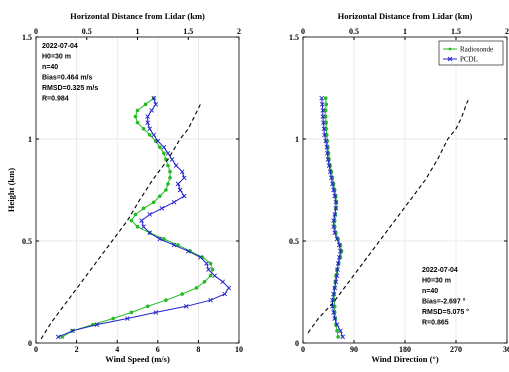 Image resolution: width=509 pixels, height=372 pixels. What do you see at coordinates (297, 343) in the screenshot?
I see `y-tick-label: 0` at bounding box center [297, 343].